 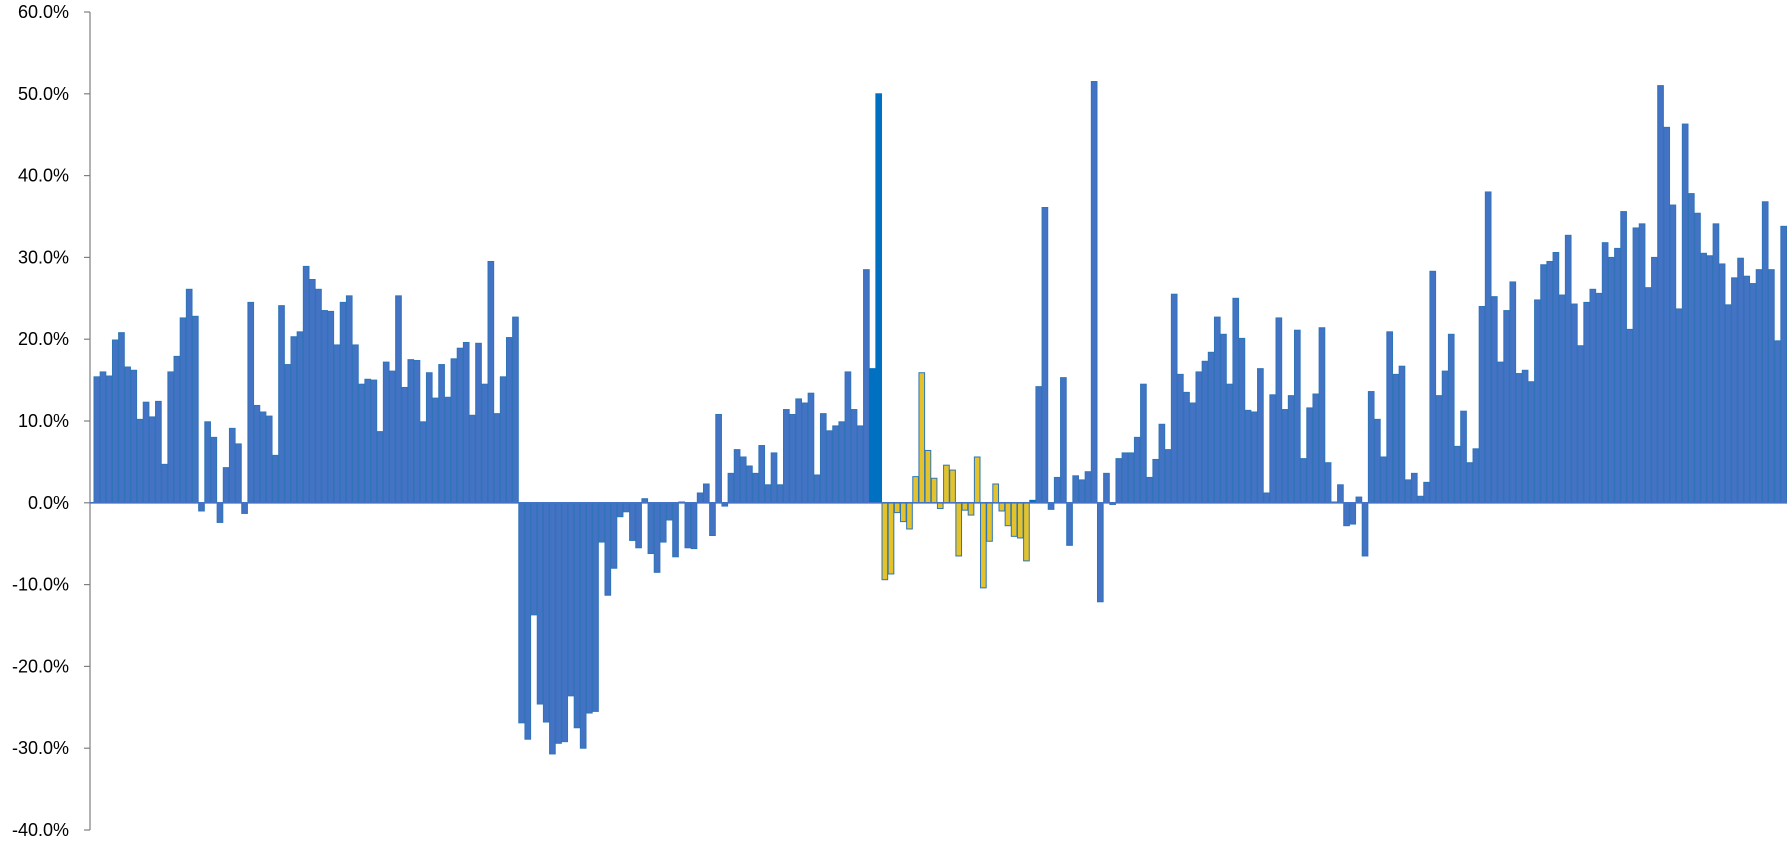 What do you see at coordinates (43, 421) in the screenshot?
I see `y-tick-label: 10.0%` at bounding box center [43, 421].